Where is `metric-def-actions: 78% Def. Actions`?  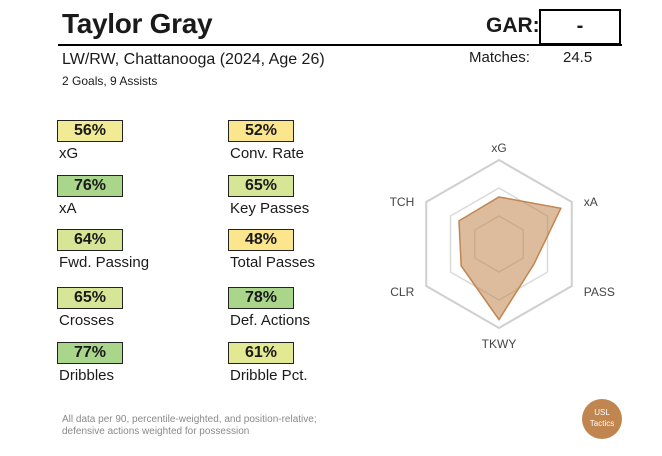 metric-def-actions: 78% Def. Actions is located at coordinates (298, 310).